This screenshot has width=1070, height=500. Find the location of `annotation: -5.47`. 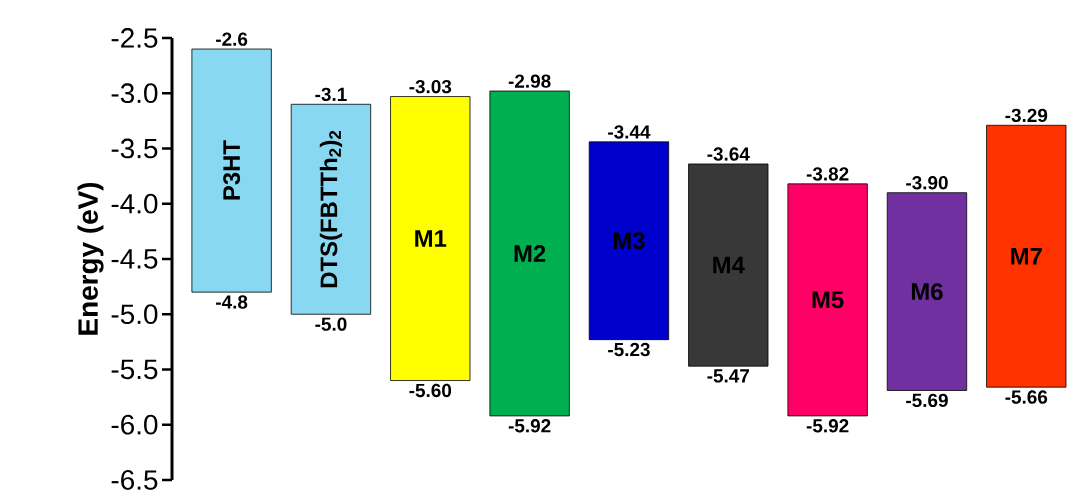

annotation: -5.47 is located at coordinates (728, 376).